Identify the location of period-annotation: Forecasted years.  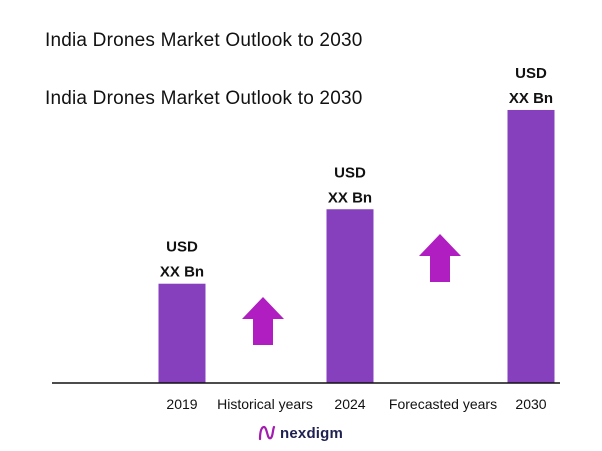
(443, 404).